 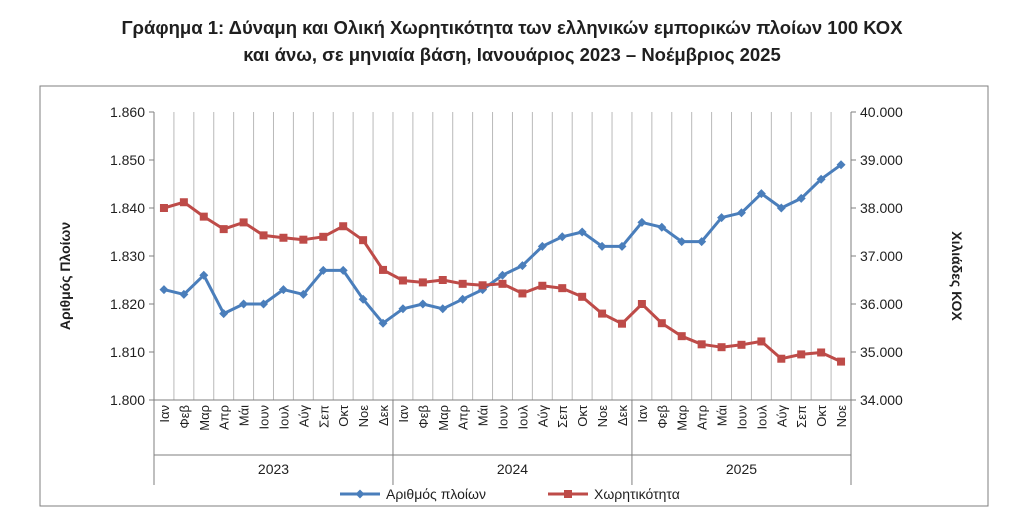 I want to click on left-axis-tick-label: 1.830, so click(x=127, y=256).